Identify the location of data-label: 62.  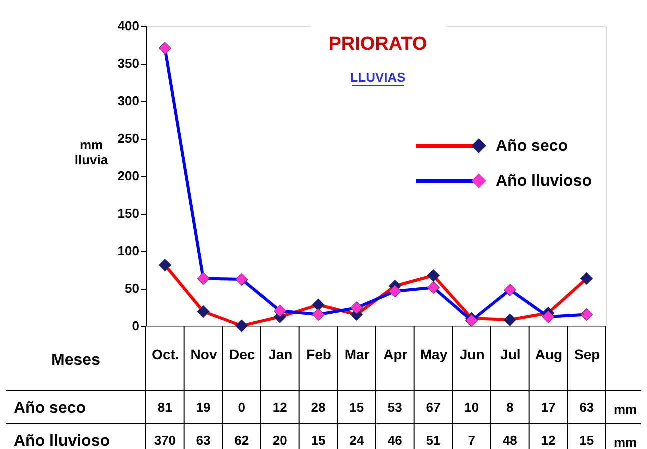
(242, 440).